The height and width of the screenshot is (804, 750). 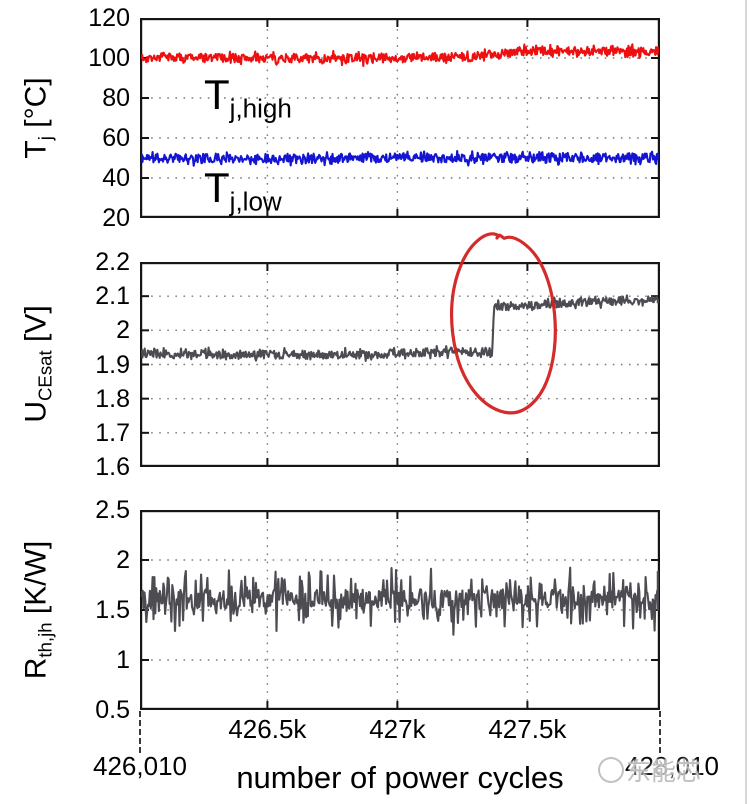 What do you see at coordinates (123, 660) in the screenshot?
I see `ytick-label: 1` at bounding box center [123, 660].